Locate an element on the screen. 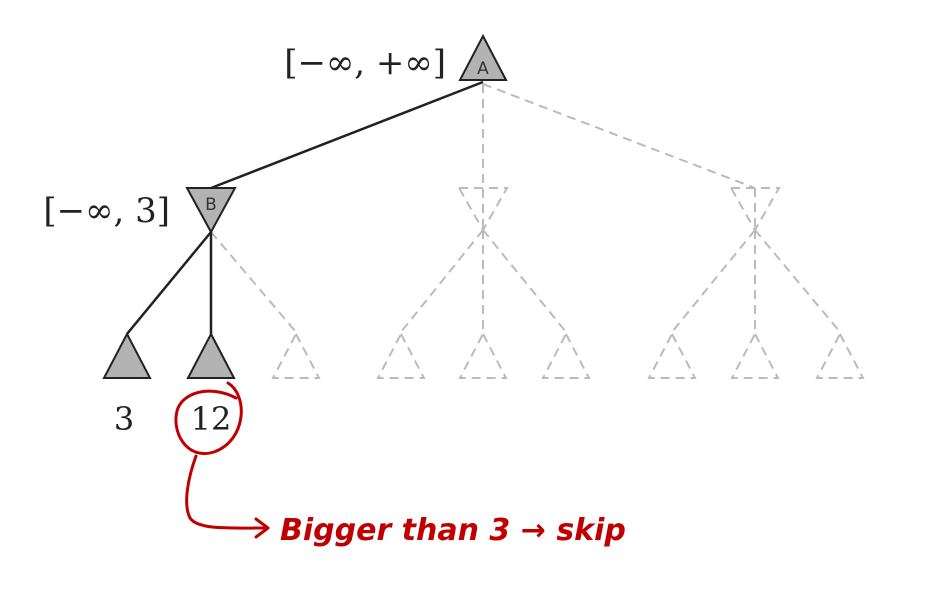 This screenshot has height=595, width=947. arrow-curve is located at coordinates (225, 492).